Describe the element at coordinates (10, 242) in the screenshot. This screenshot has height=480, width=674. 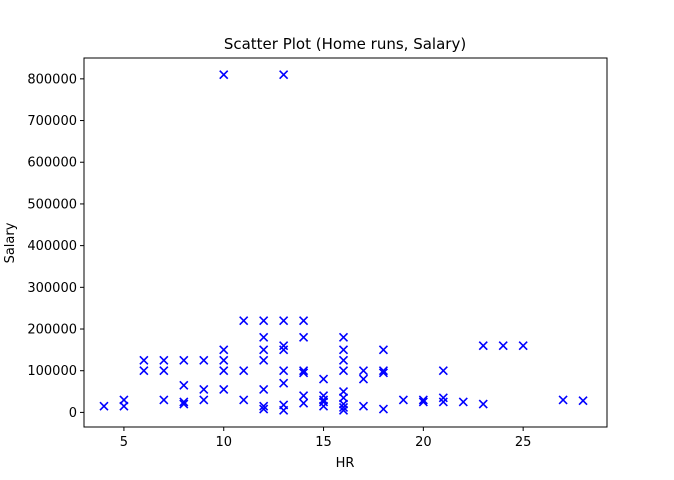
I see `y-axis-label: Salary` at that location.